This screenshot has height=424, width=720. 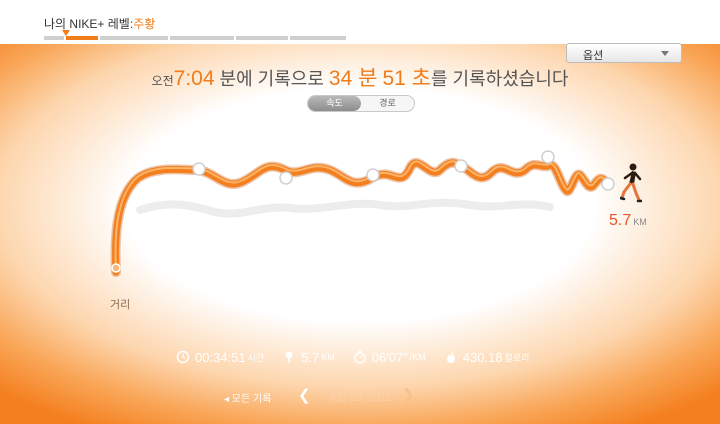 What do you see at coordinates (517, 357) in the screenshot?
I see `stat-calories-label: 칼로리` at bounding box center [517, 357].